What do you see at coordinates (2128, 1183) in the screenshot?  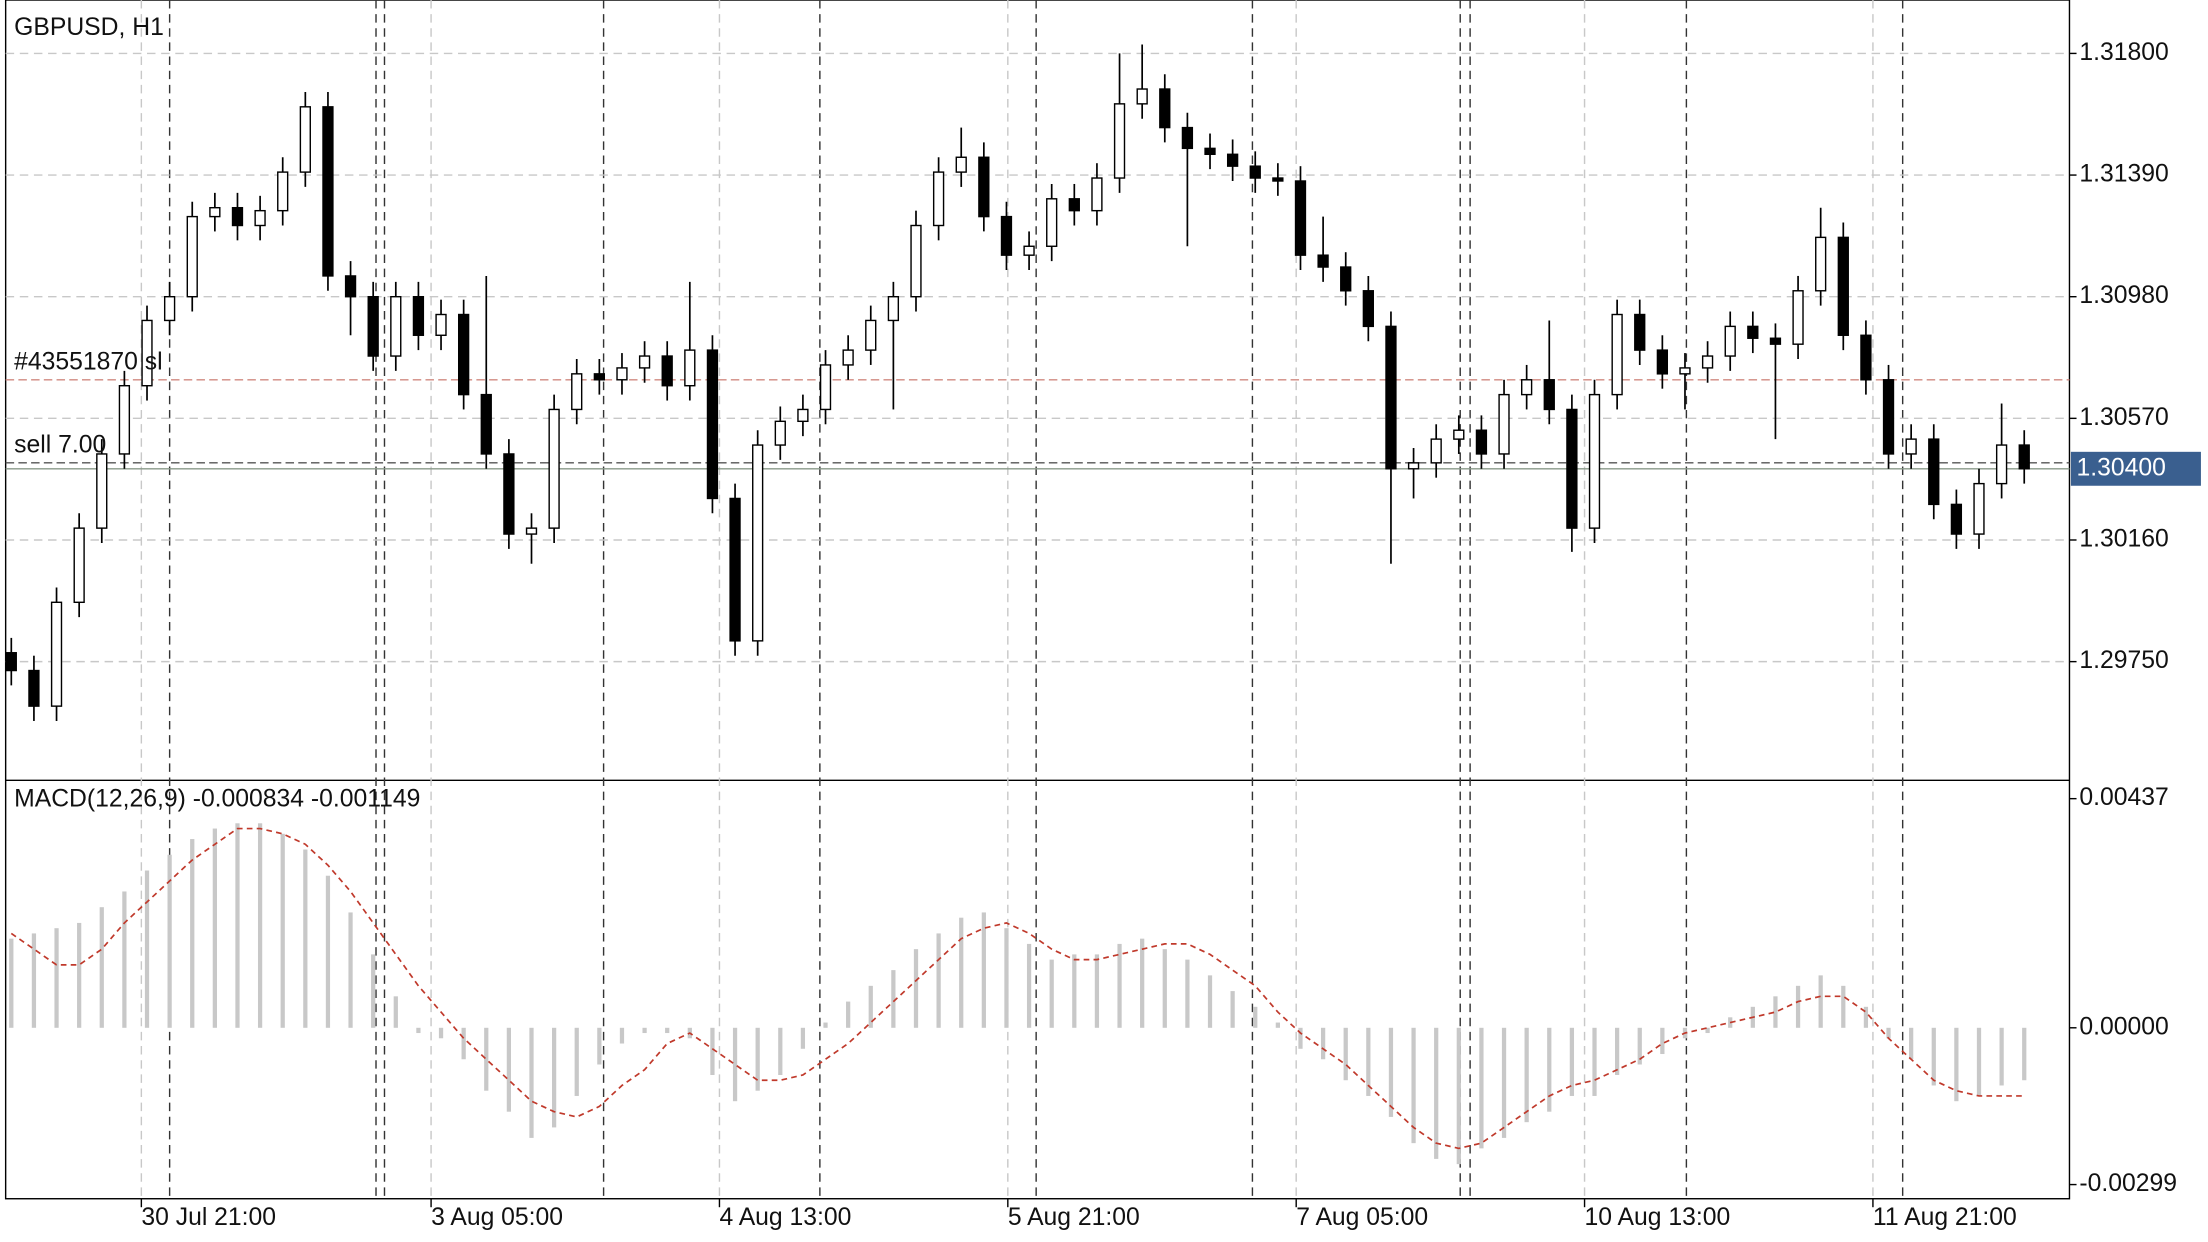 I see `y-tick-label: -0.00299` at bounding box center [2128, 1183].